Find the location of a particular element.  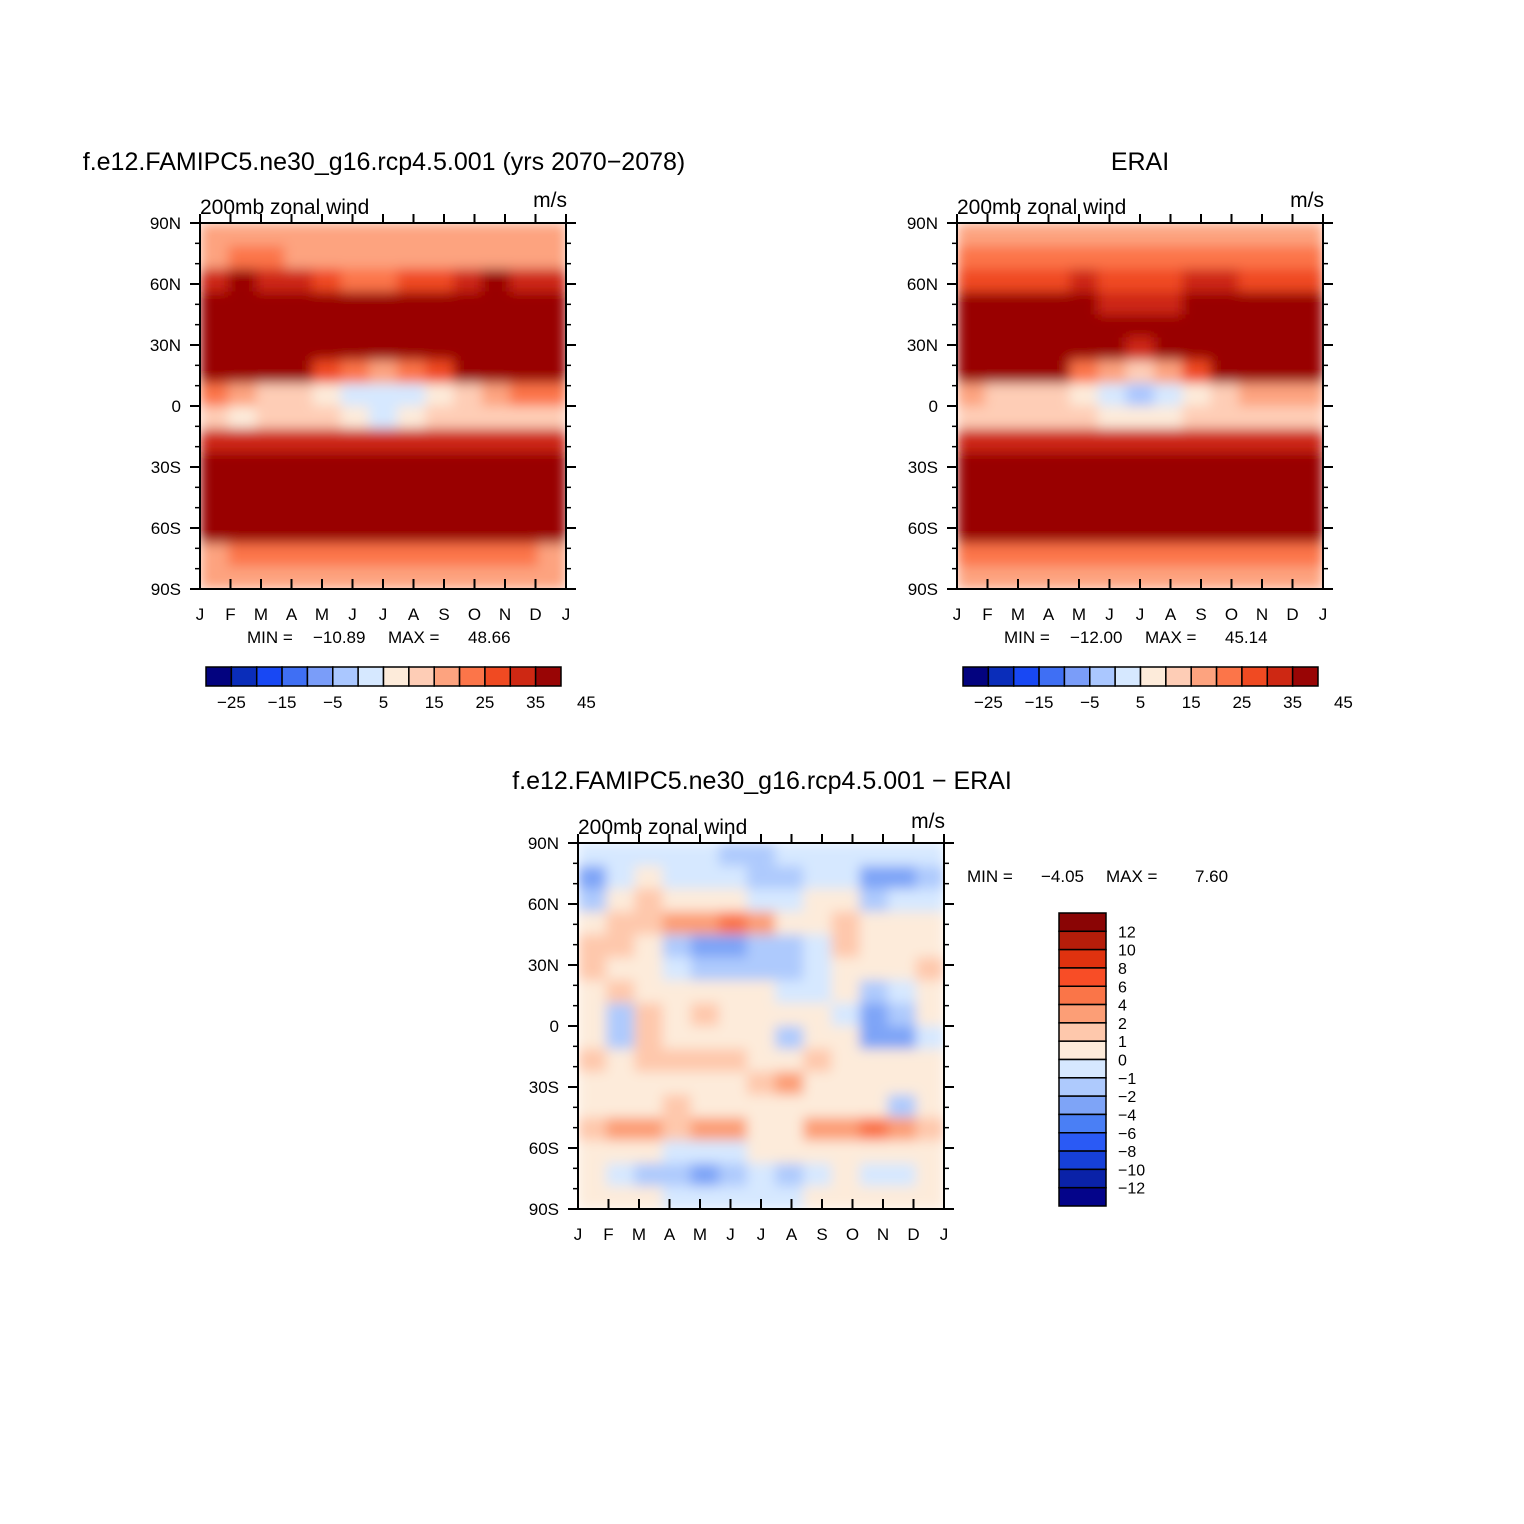

colorbar-label: −1 is located at coordinates (1127, 1079).